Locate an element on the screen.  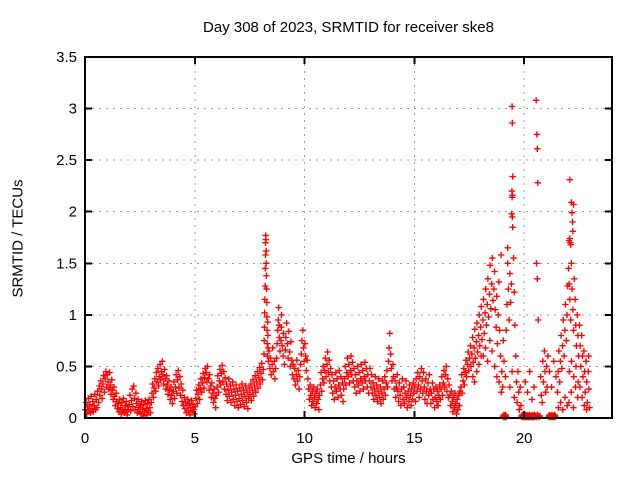
x-axis-title: GPS time / hours is located at coordinates (348, 458).